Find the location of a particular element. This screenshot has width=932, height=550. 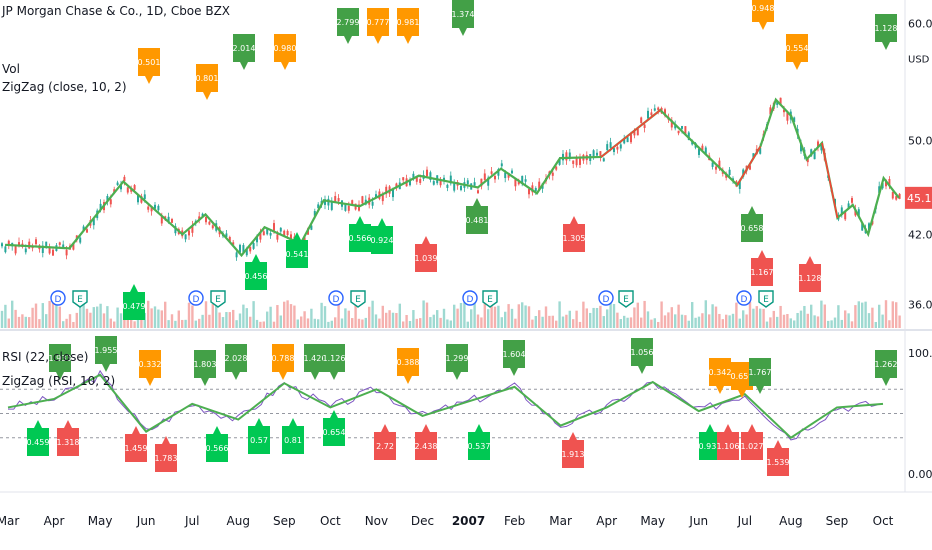

zigzag-legend: ZigZag (close, 10, 2) is located at coordinates (64, 87).